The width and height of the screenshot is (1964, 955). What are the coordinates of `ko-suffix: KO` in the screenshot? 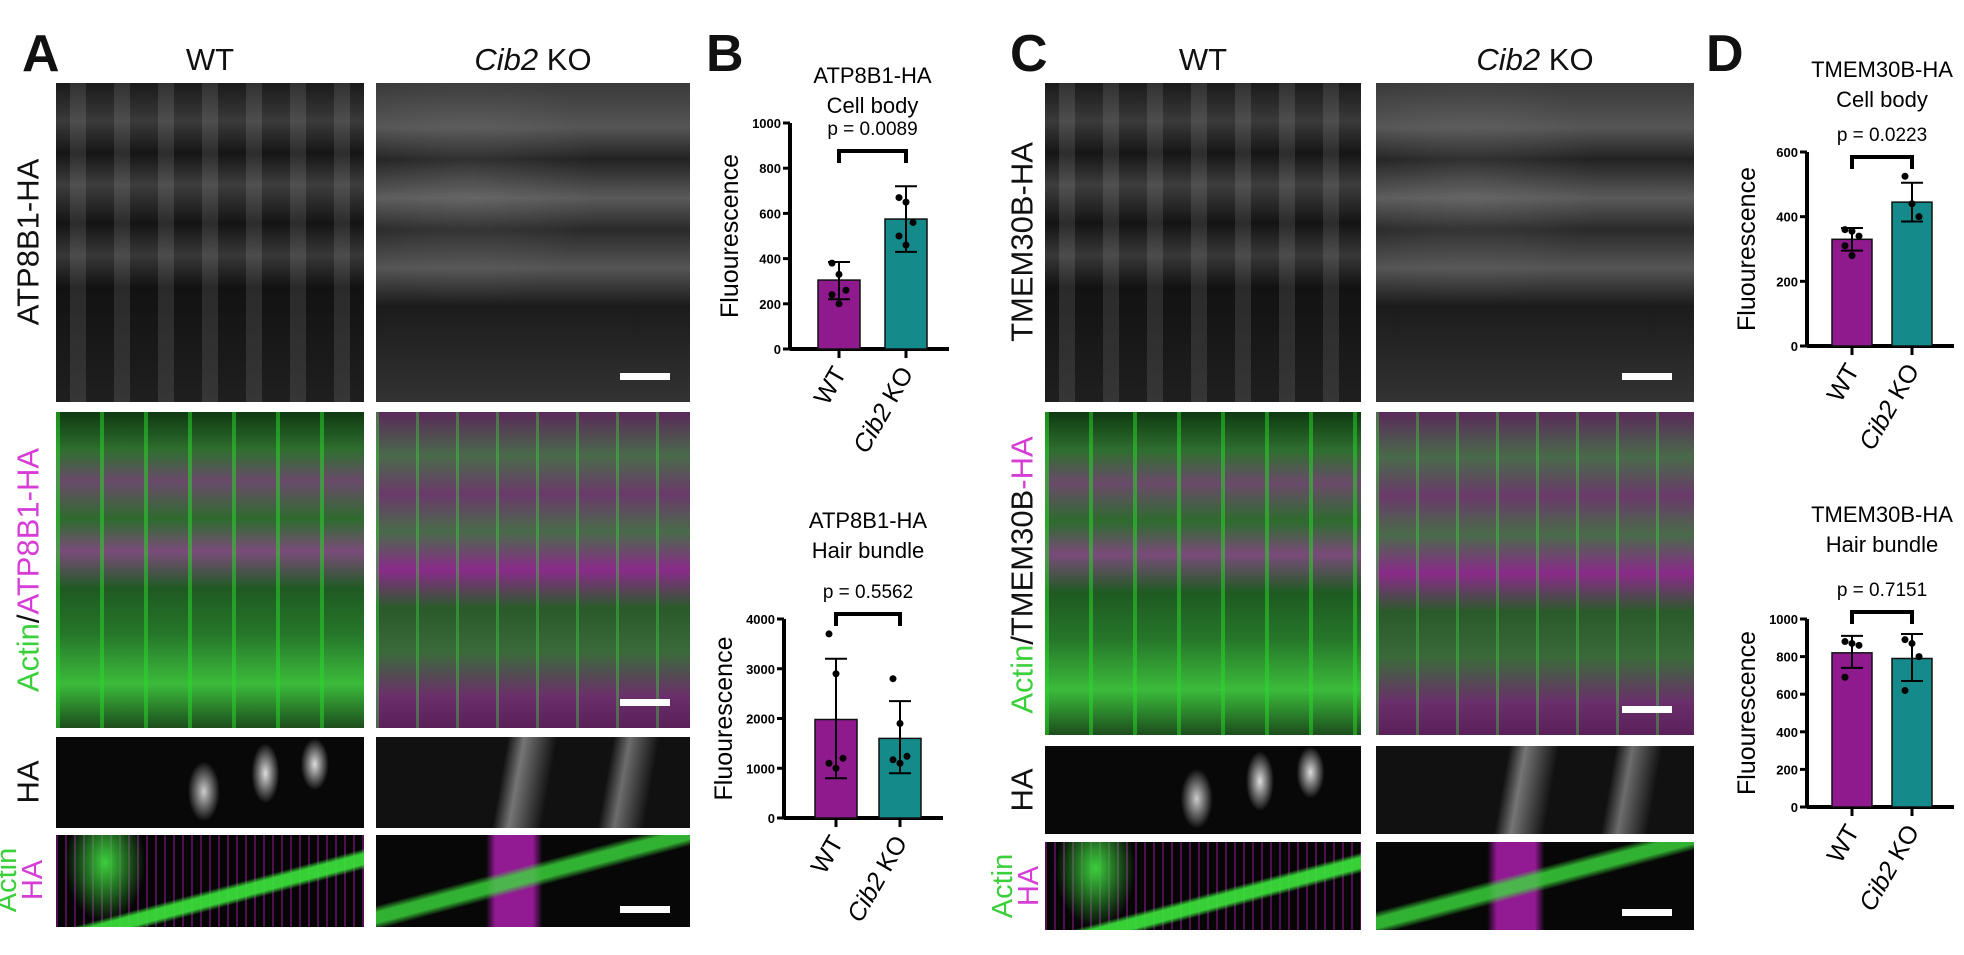 It's located at (1567, 59).